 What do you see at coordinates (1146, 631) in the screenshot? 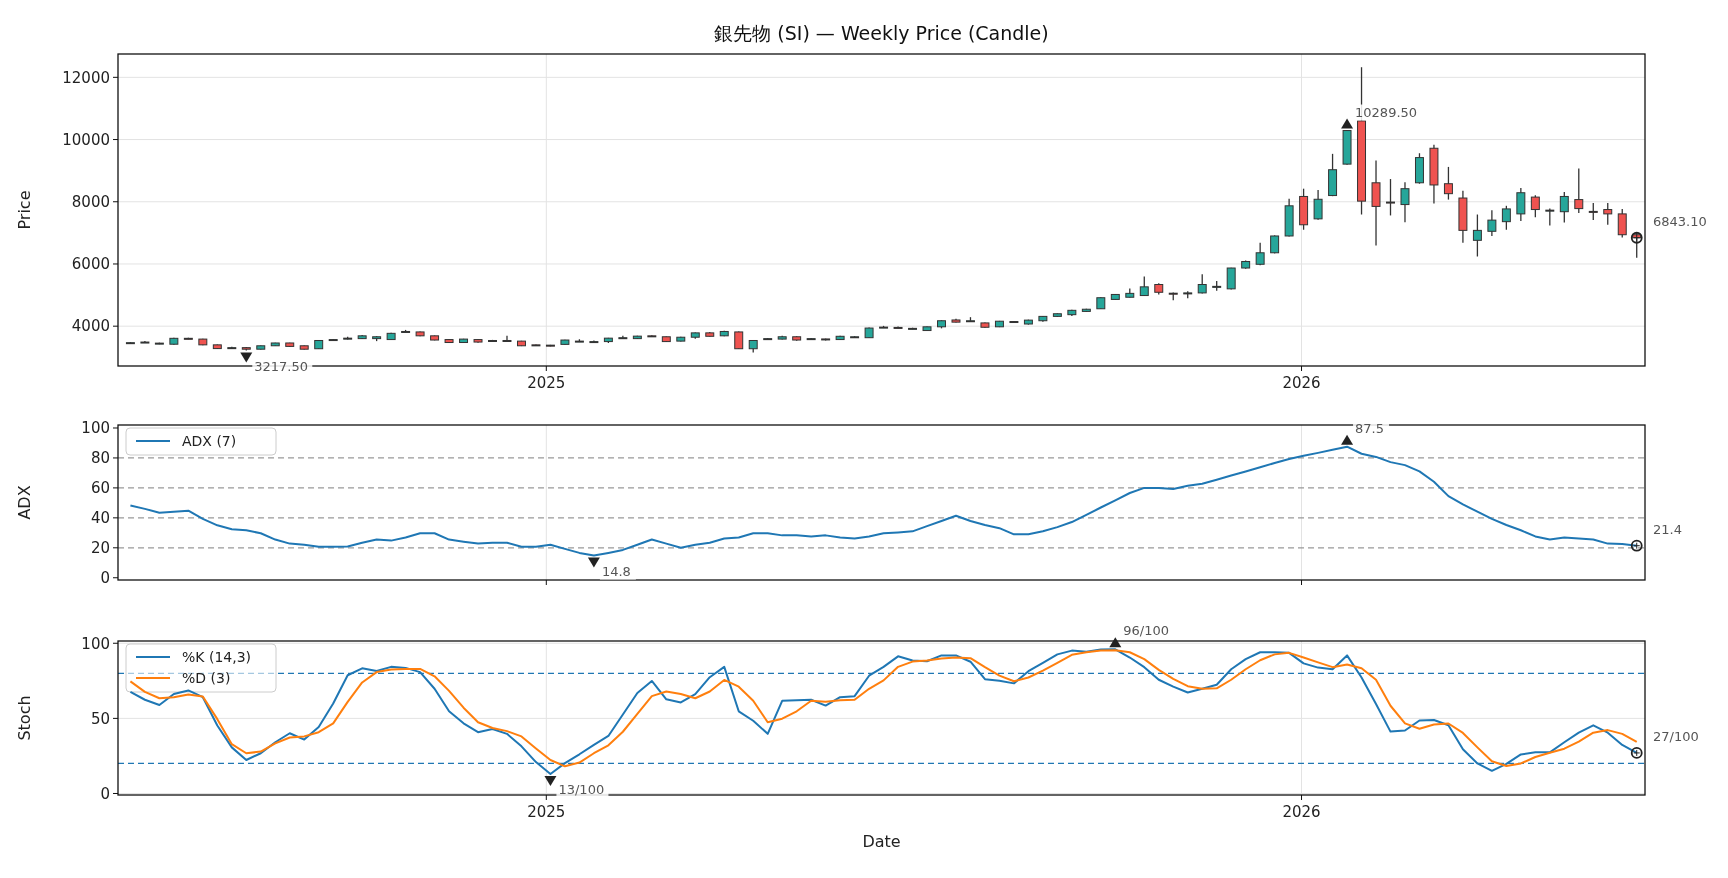
I see `annotation: 96/100` at bounding box center [1146, 631].